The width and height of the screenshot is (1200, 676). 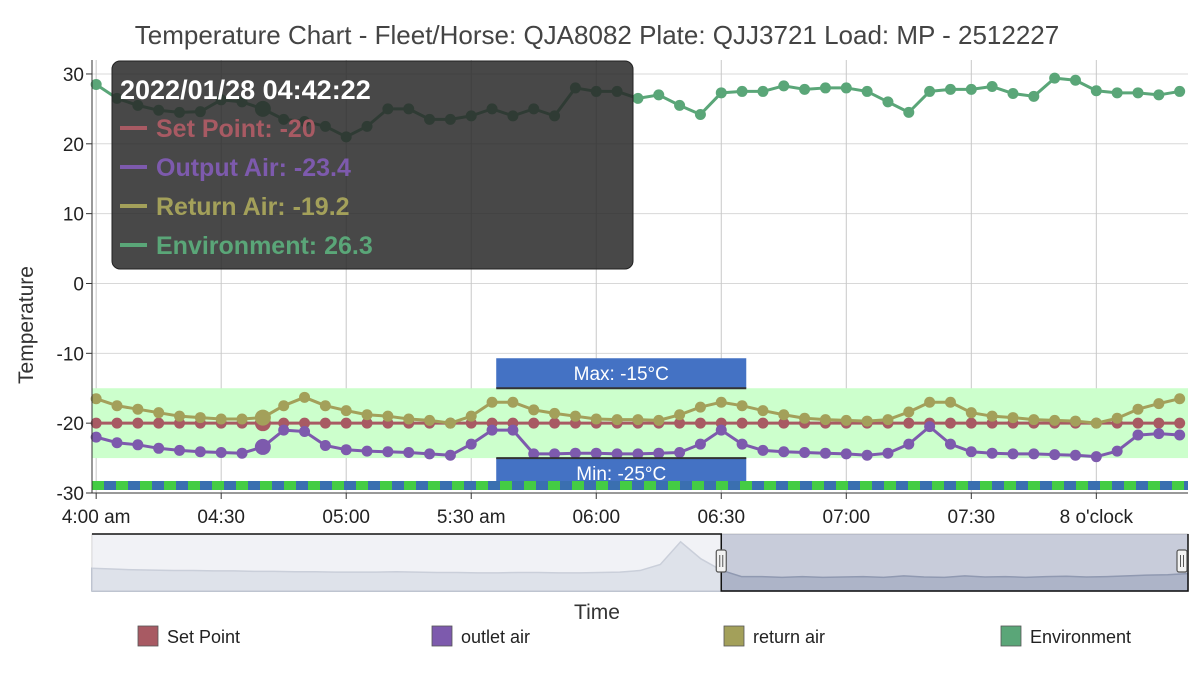 I want to click on navigator-handle-left, so click(x=721, y=561).